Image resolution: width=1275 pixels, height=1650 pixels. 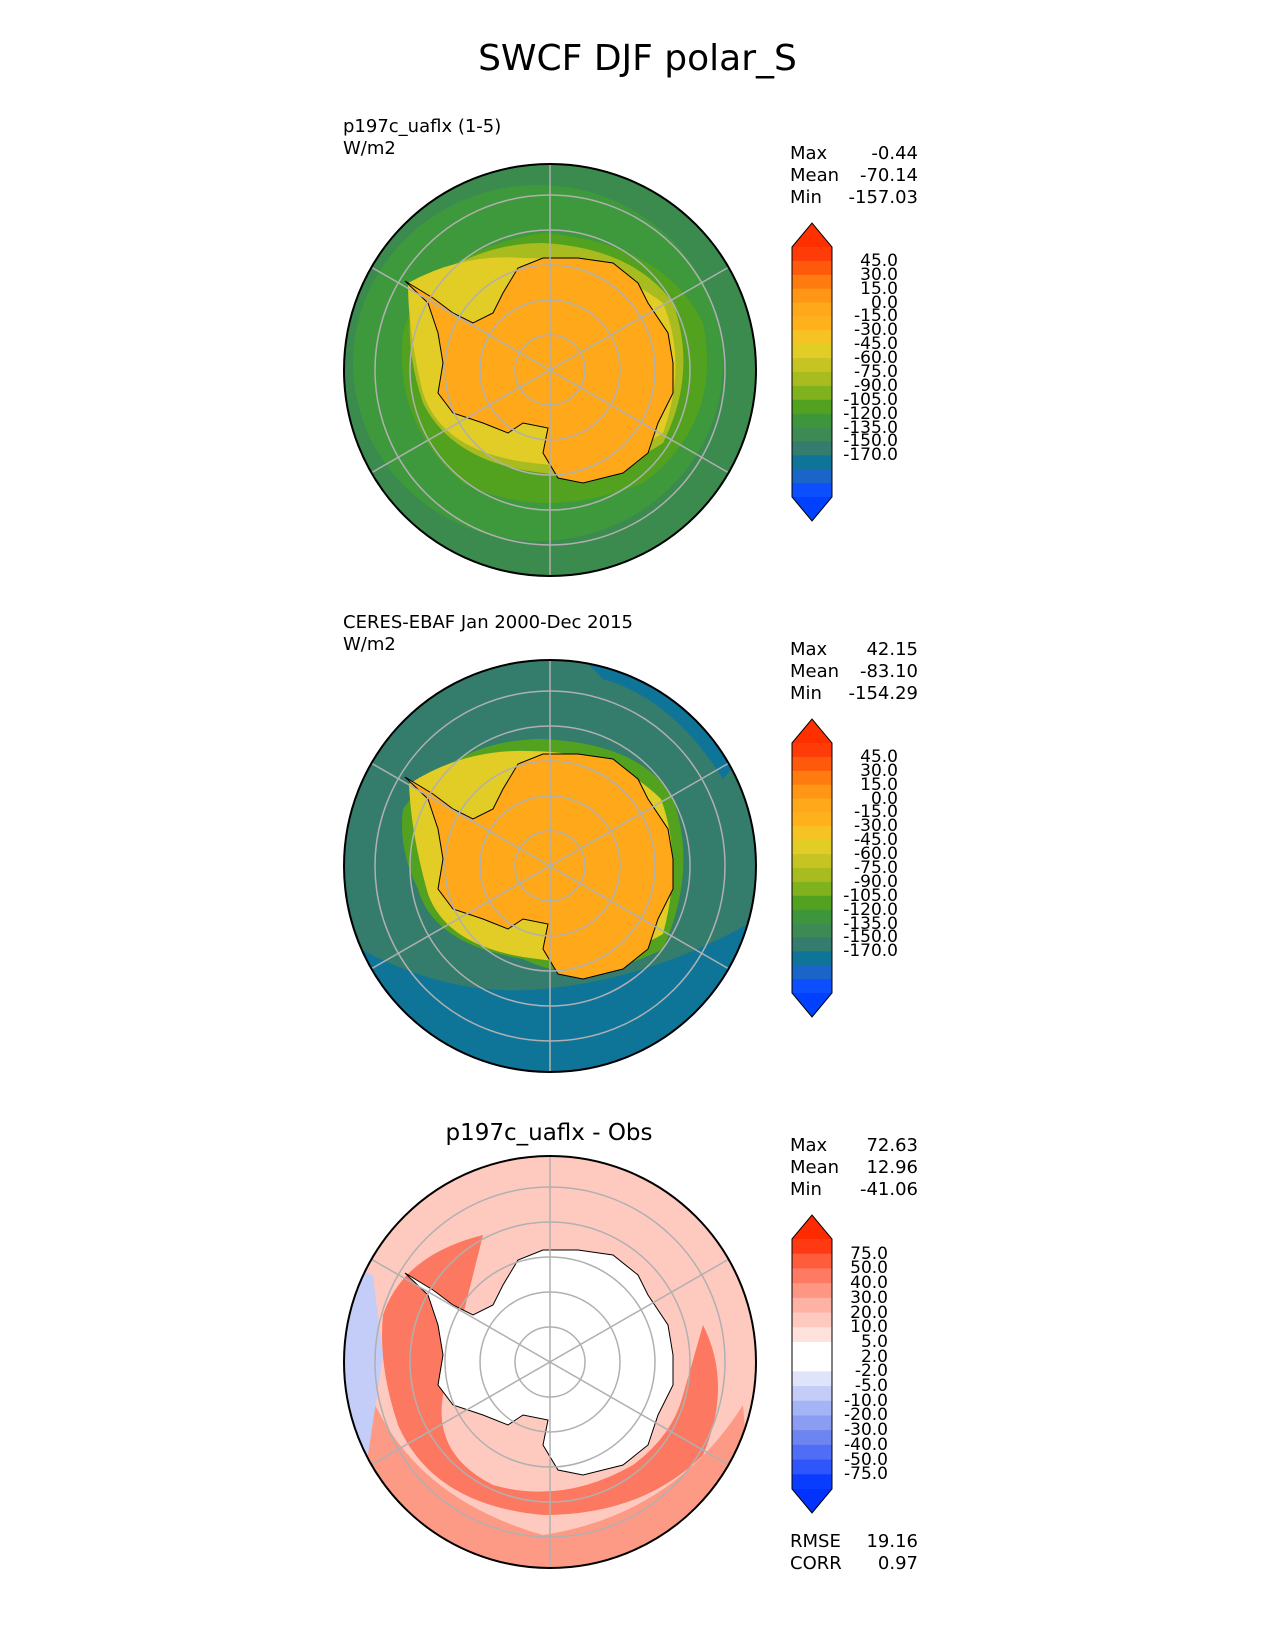 I want to click on test-stats: Max -0.44 Mean -70.14 Min -157.03, so click(x=854, y=176).